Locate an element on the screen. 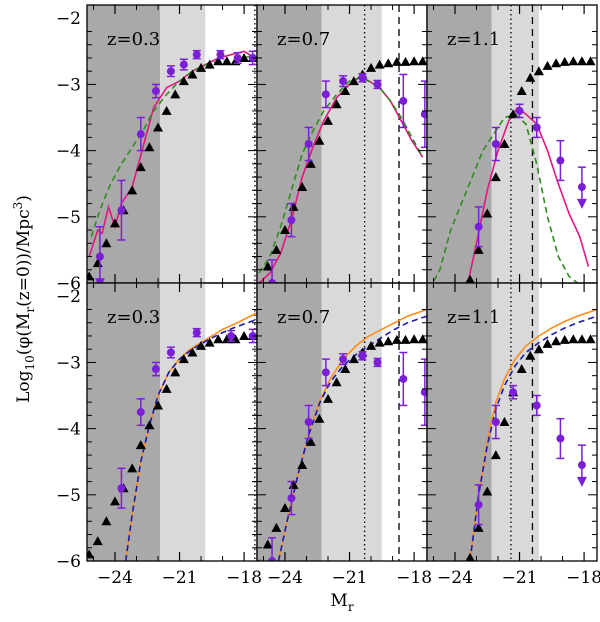 The width and height of the screenshot is (600, 622). y-axis-title-sub10: 10 is located at coordinates (30, 362).